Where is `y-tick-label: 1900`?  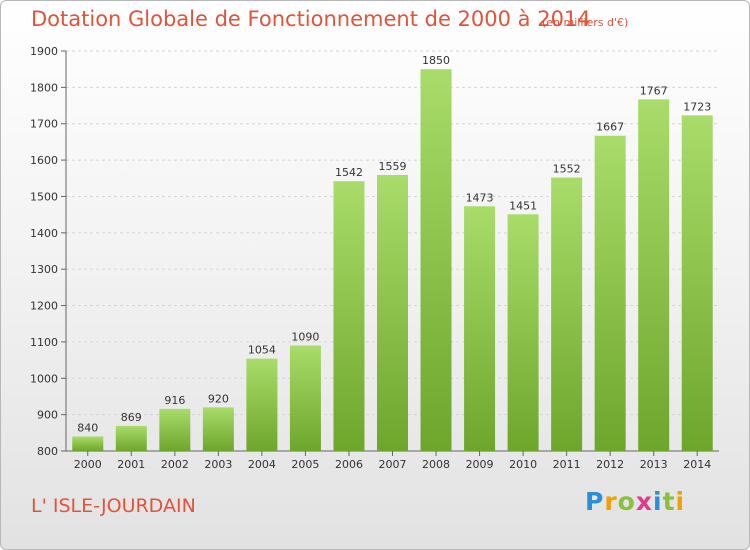 y-tick-label: 1900 is located at coordinates (44, 51).